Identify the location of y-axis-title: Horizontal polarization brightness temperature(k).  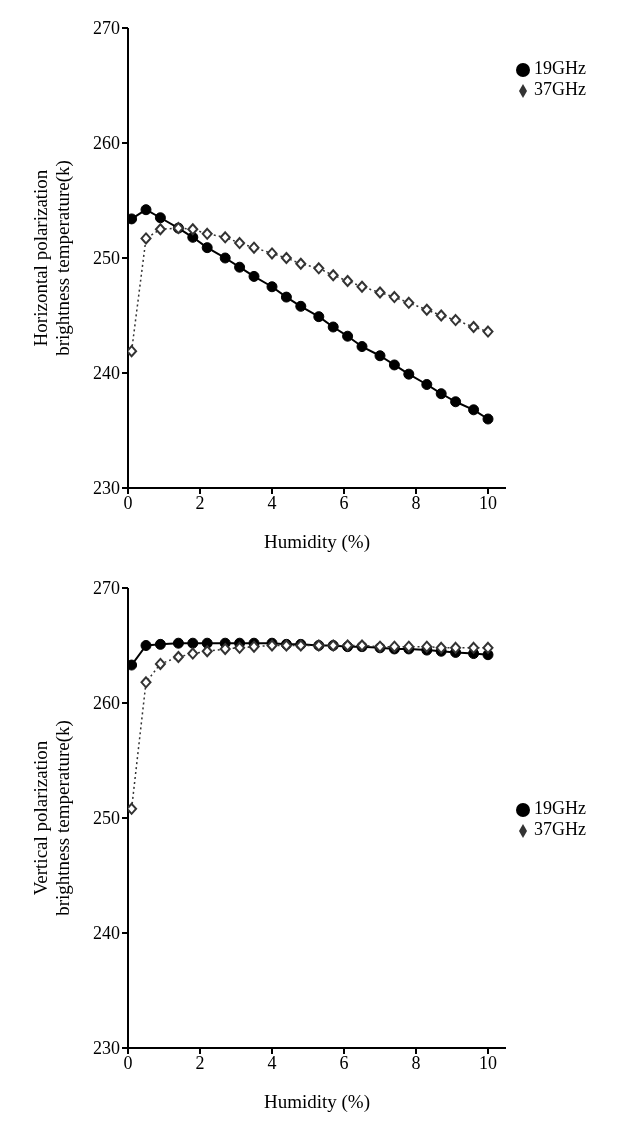
(52, 258).